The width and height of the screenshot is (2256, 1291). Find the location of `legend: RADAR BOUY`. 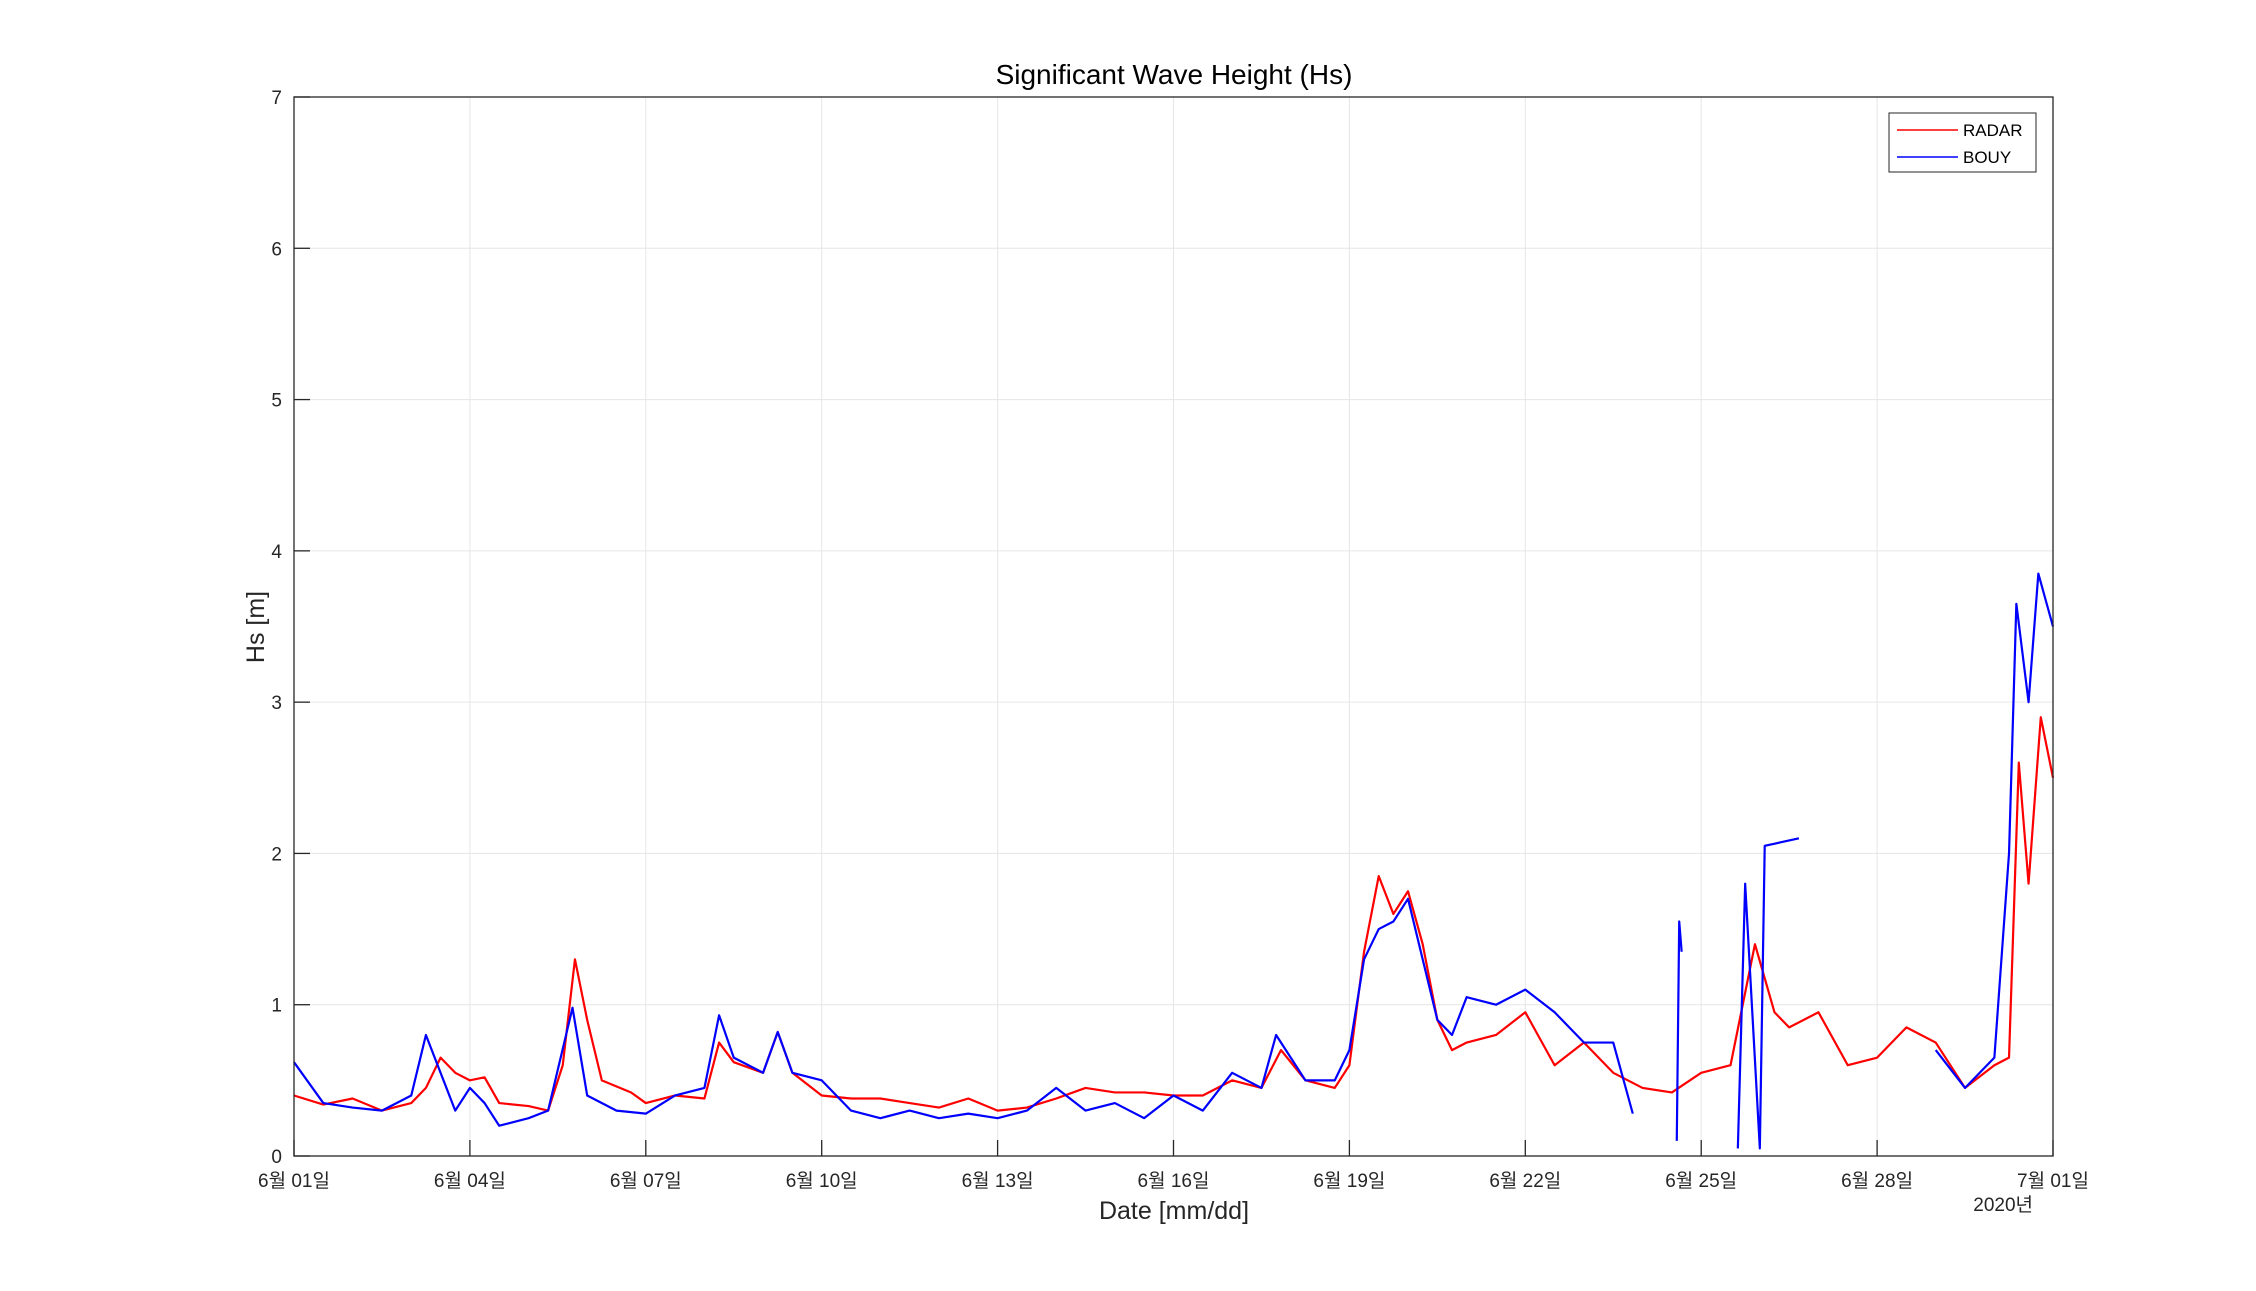

legend: RADAR BOUY is located at coordinates (1962, 142).